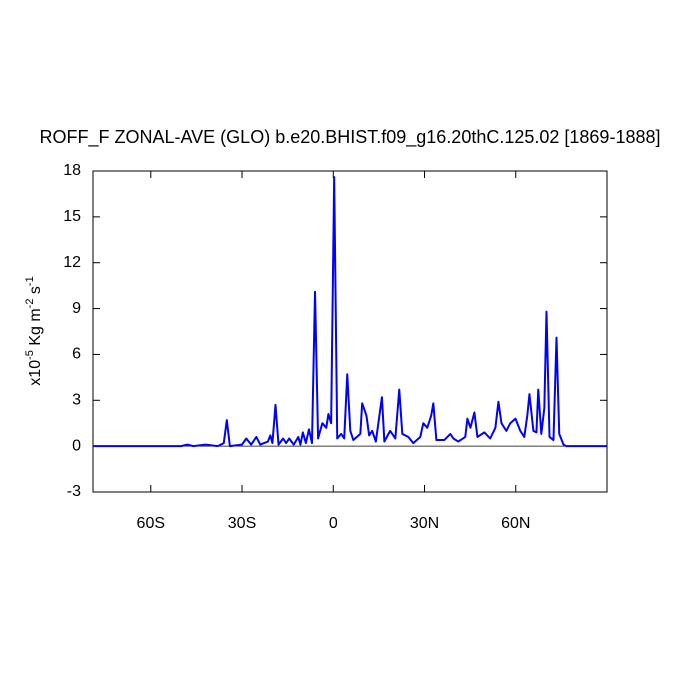 The image size is (700, 700). Describe the element at coordinates (35, 292) in the screenshot. I see `y-label-text: s` at that location.